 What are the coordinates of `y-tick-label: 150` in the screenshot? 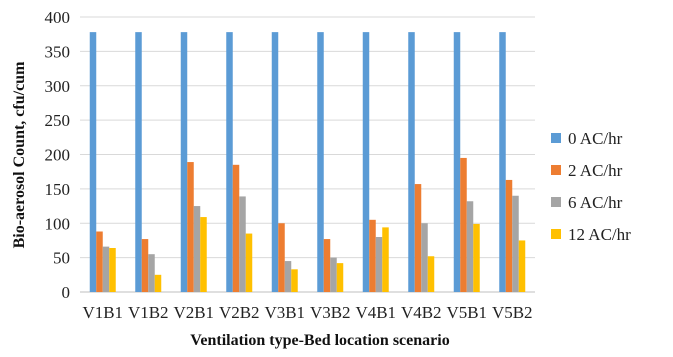 It's located at (58, 189).